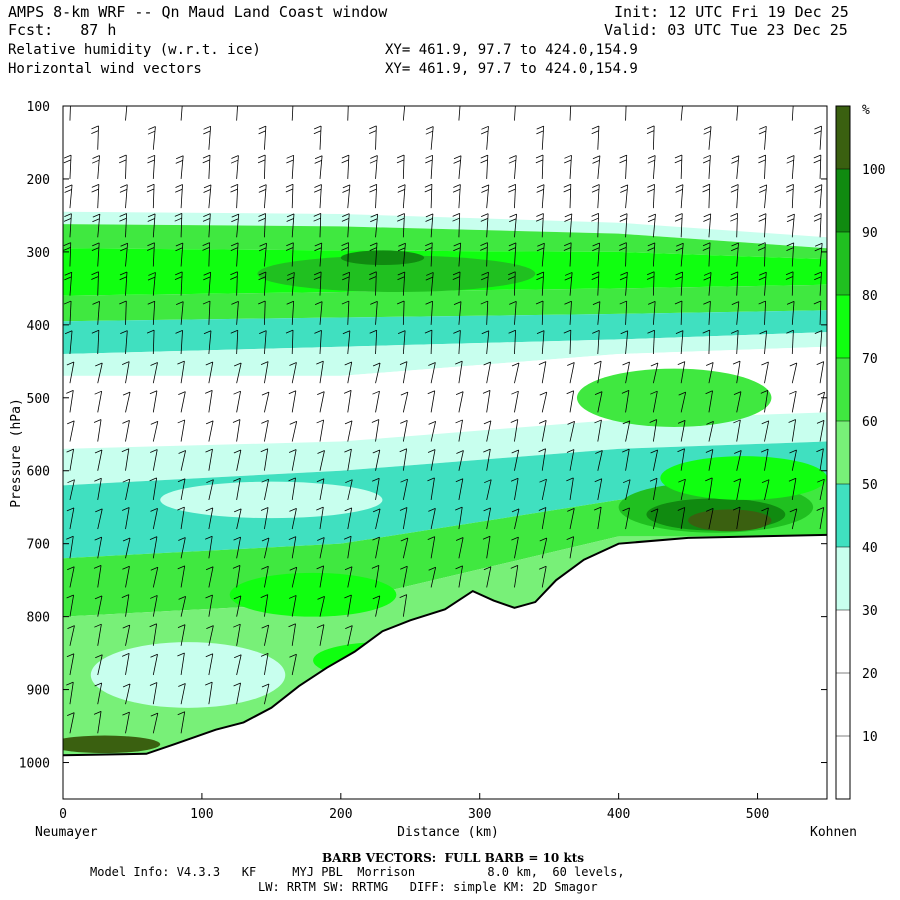 The height and width of the screenshot is (900, 900). Describe the element at coordinates (870, 611) in the screenshot. I see `colorbar-label: 30` at that location.